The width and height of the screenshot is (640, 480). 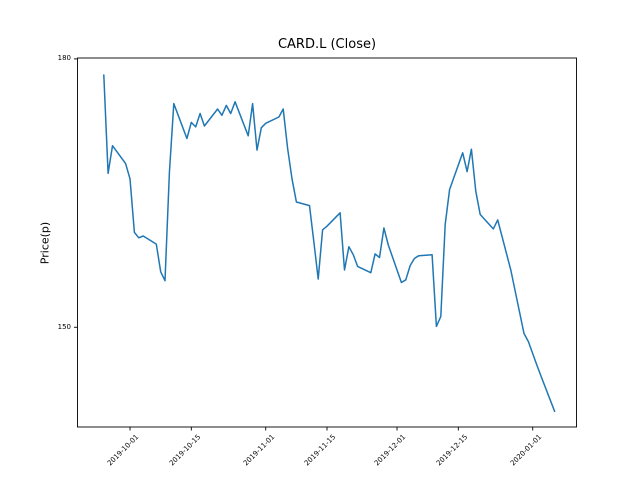 I want to click on y-tick-label: 150, so click(x=64, y=326).